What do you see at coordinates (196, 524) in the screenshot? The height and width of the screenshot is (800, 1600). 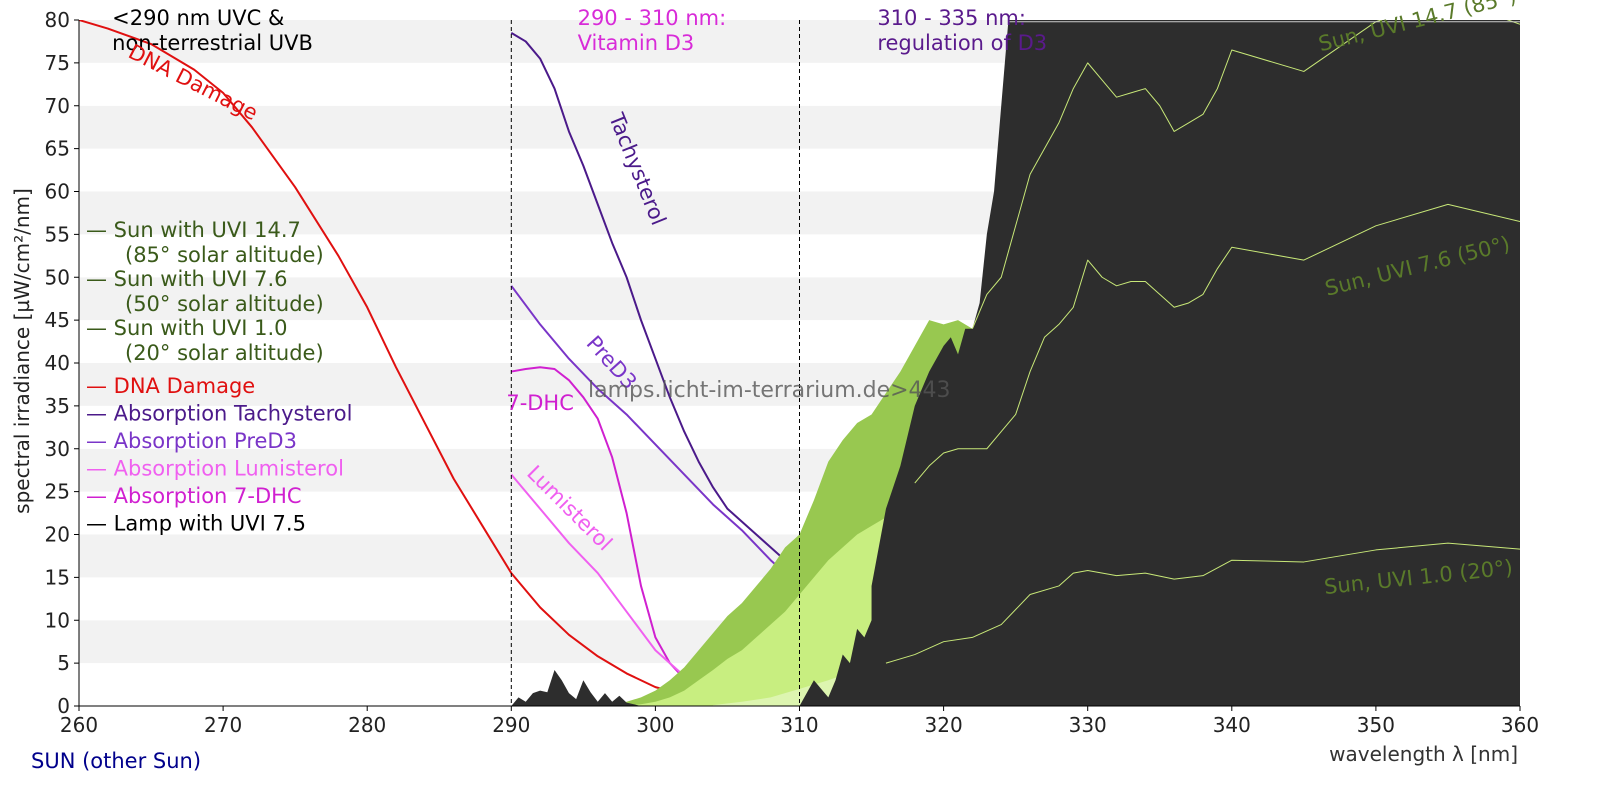 I see `legend-entry-9: — Lamp with UVI 7.5` at bounding box center [196, 524].